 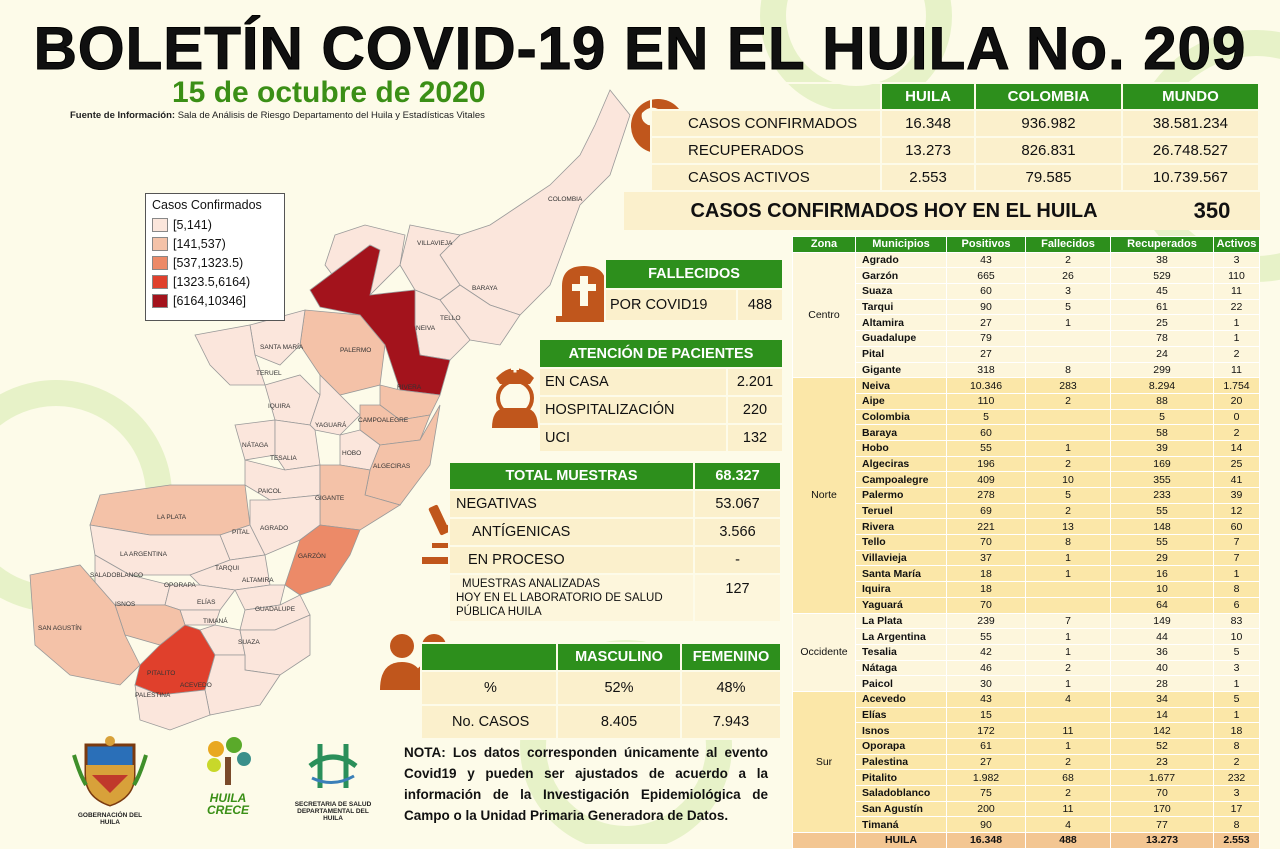 What do you see at coordinates (584, 294) in the screenshot?
I see `tombstone-icon` at bounding box center [584, 294].